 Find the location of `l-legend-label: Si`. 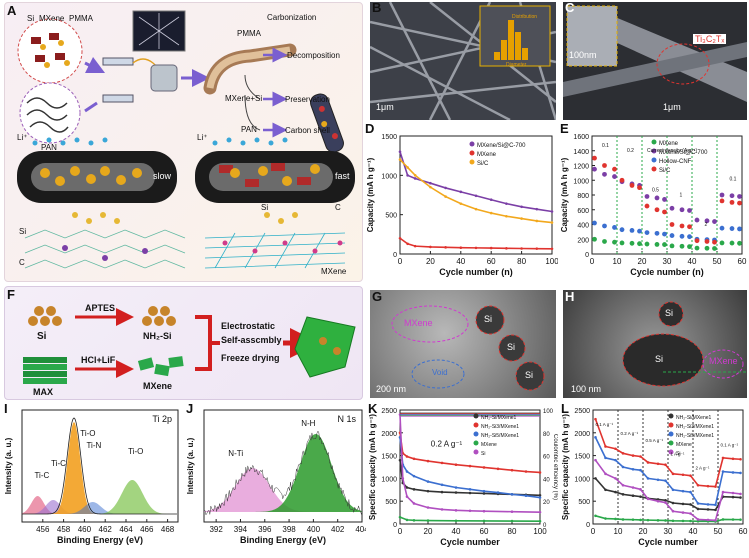

l-legend-label: Si is located at coordinates (678, 454).